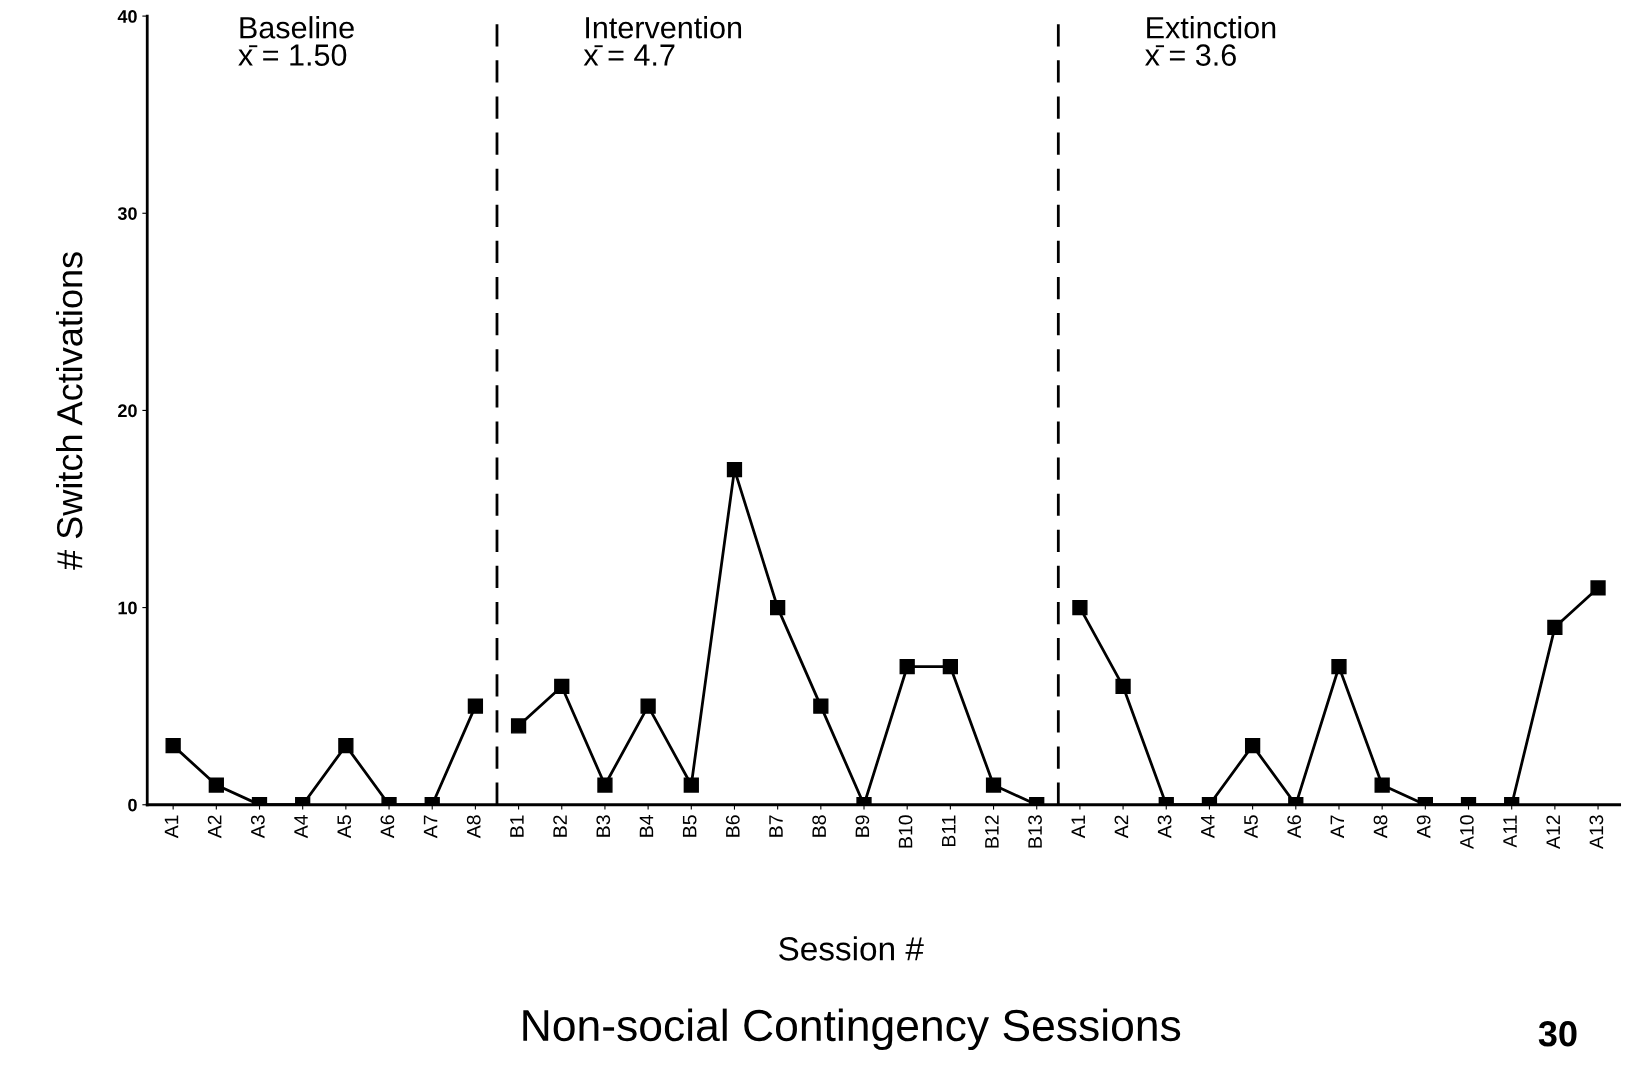  What do you see at coordinates (851, 948) in the screenshot?
I see `x-axis-title: Session #` at bounding box center [851, 948].